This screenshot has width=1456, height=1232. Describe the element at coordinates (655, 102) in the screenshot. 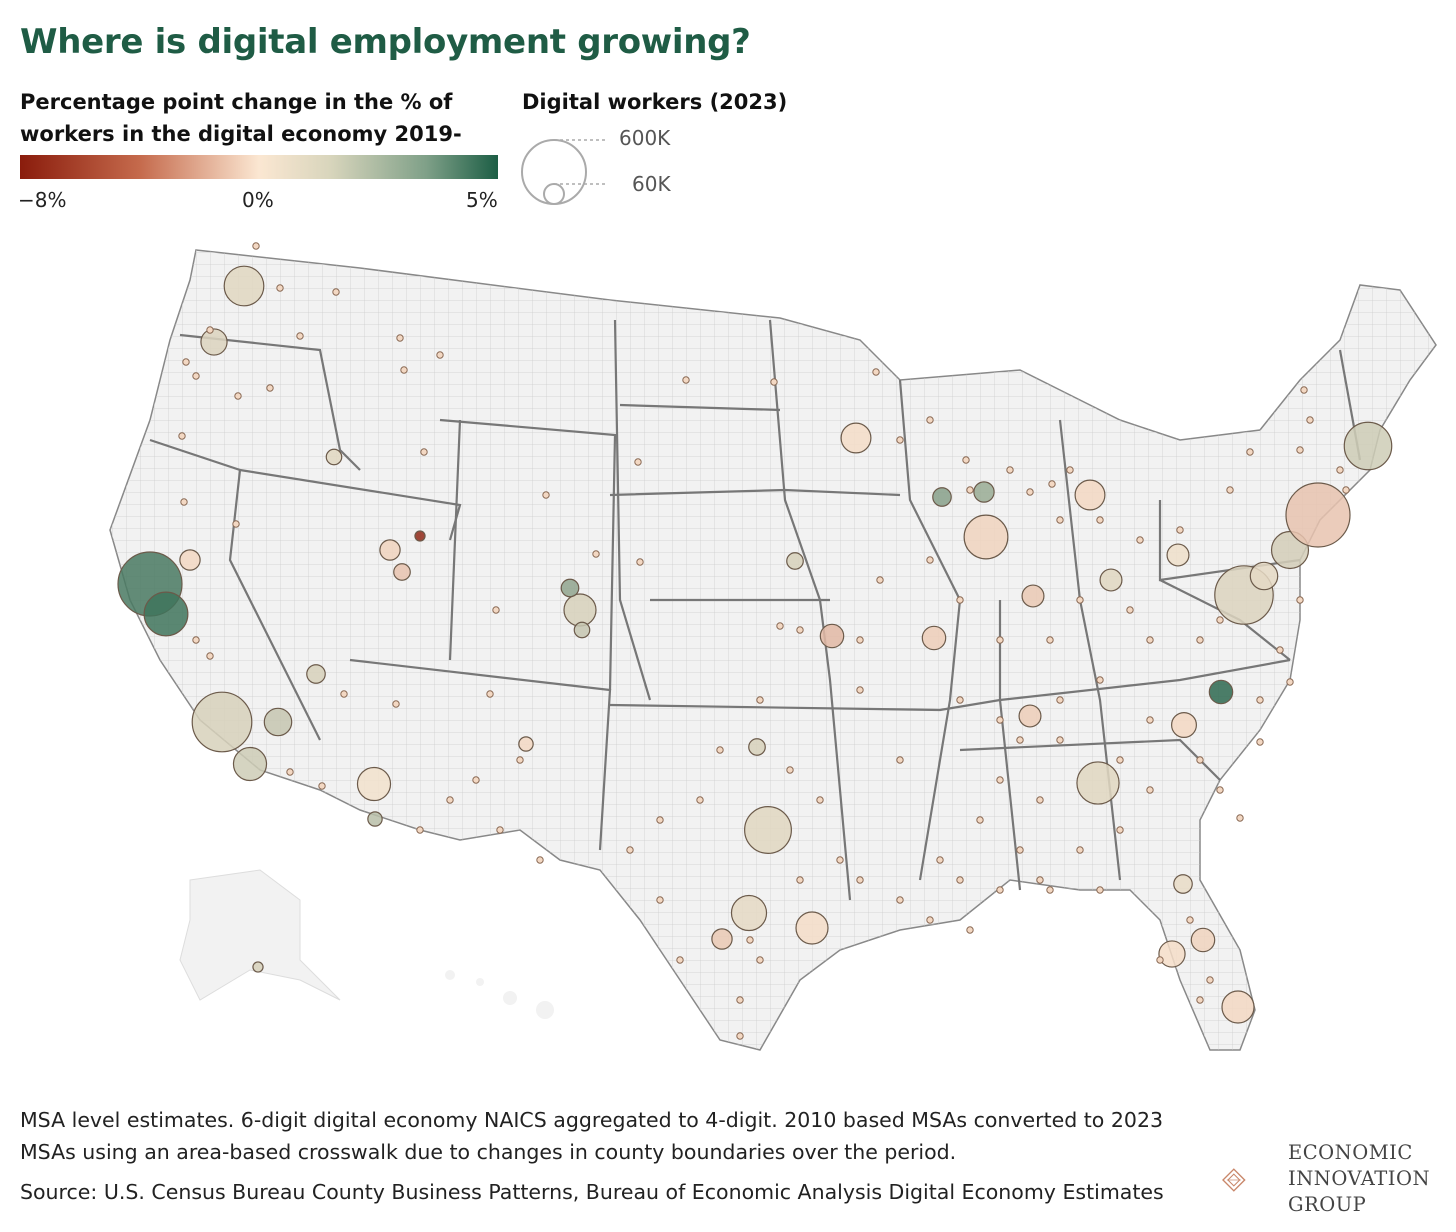

I see `size-legend-title: Digital workers (2023)` at that location.